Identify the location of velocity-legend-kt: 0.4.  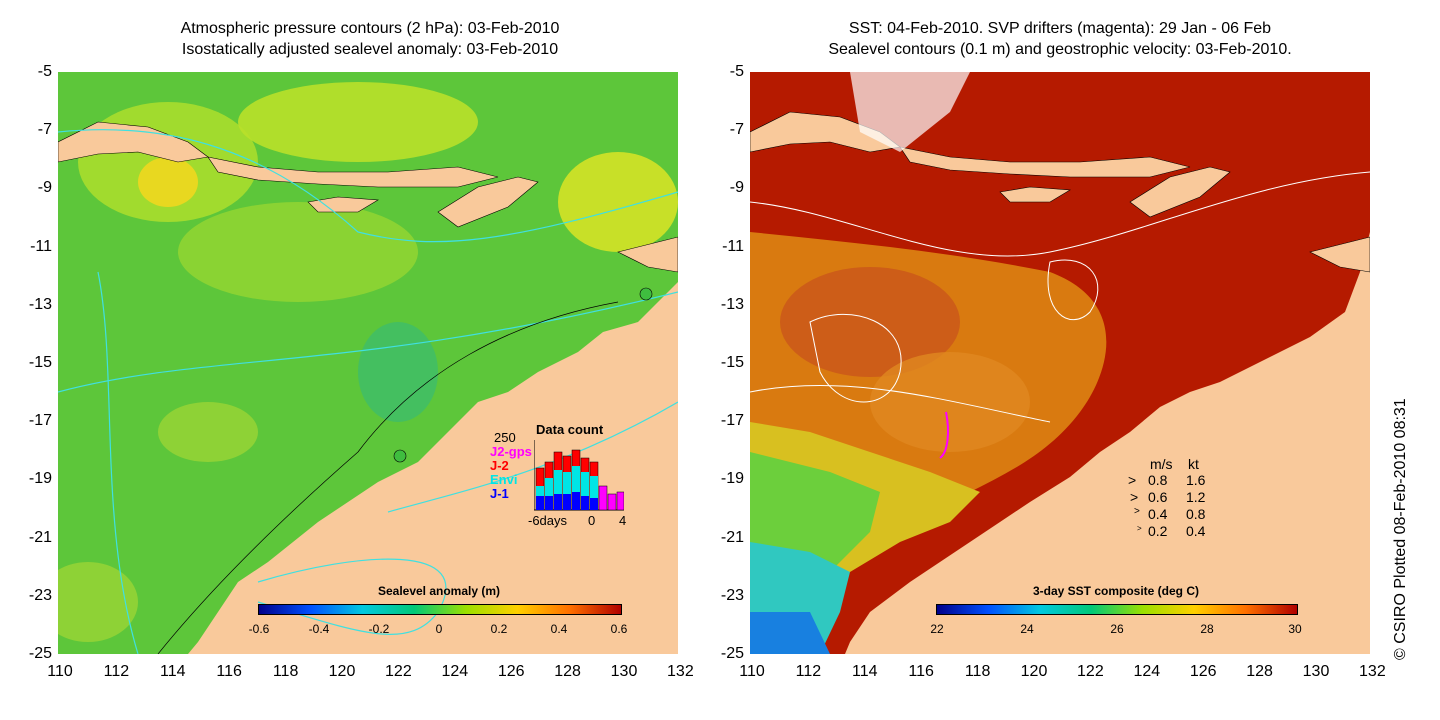
(1196, 531).